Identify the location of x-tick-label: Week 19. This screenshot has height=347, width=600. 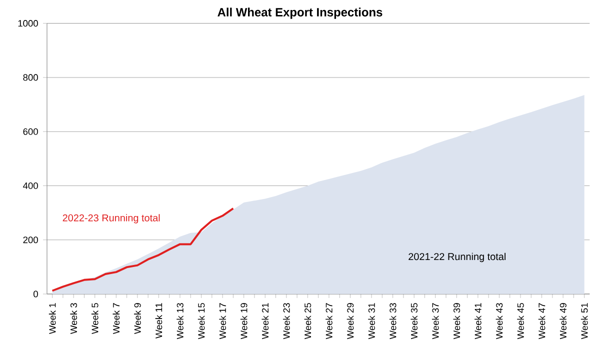
(244, 321).